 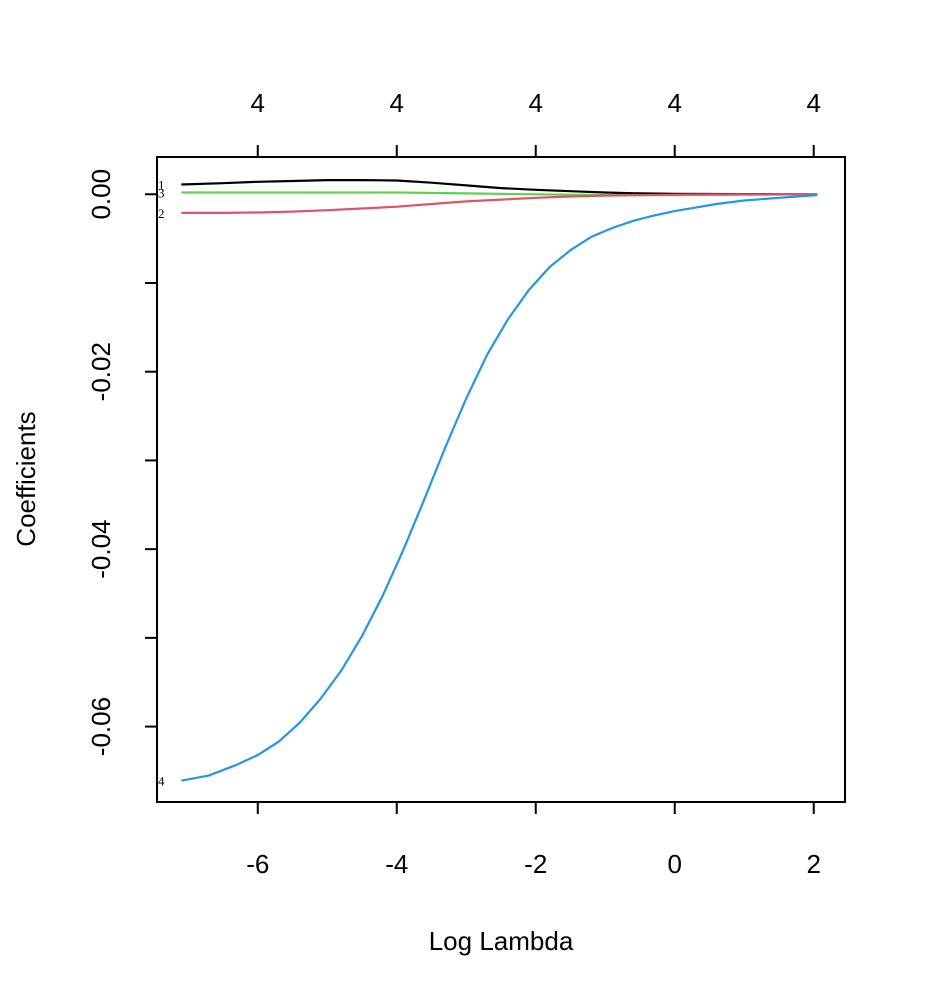 I want to click on y-tick-label: -0.06, so click(x=101, y=726).